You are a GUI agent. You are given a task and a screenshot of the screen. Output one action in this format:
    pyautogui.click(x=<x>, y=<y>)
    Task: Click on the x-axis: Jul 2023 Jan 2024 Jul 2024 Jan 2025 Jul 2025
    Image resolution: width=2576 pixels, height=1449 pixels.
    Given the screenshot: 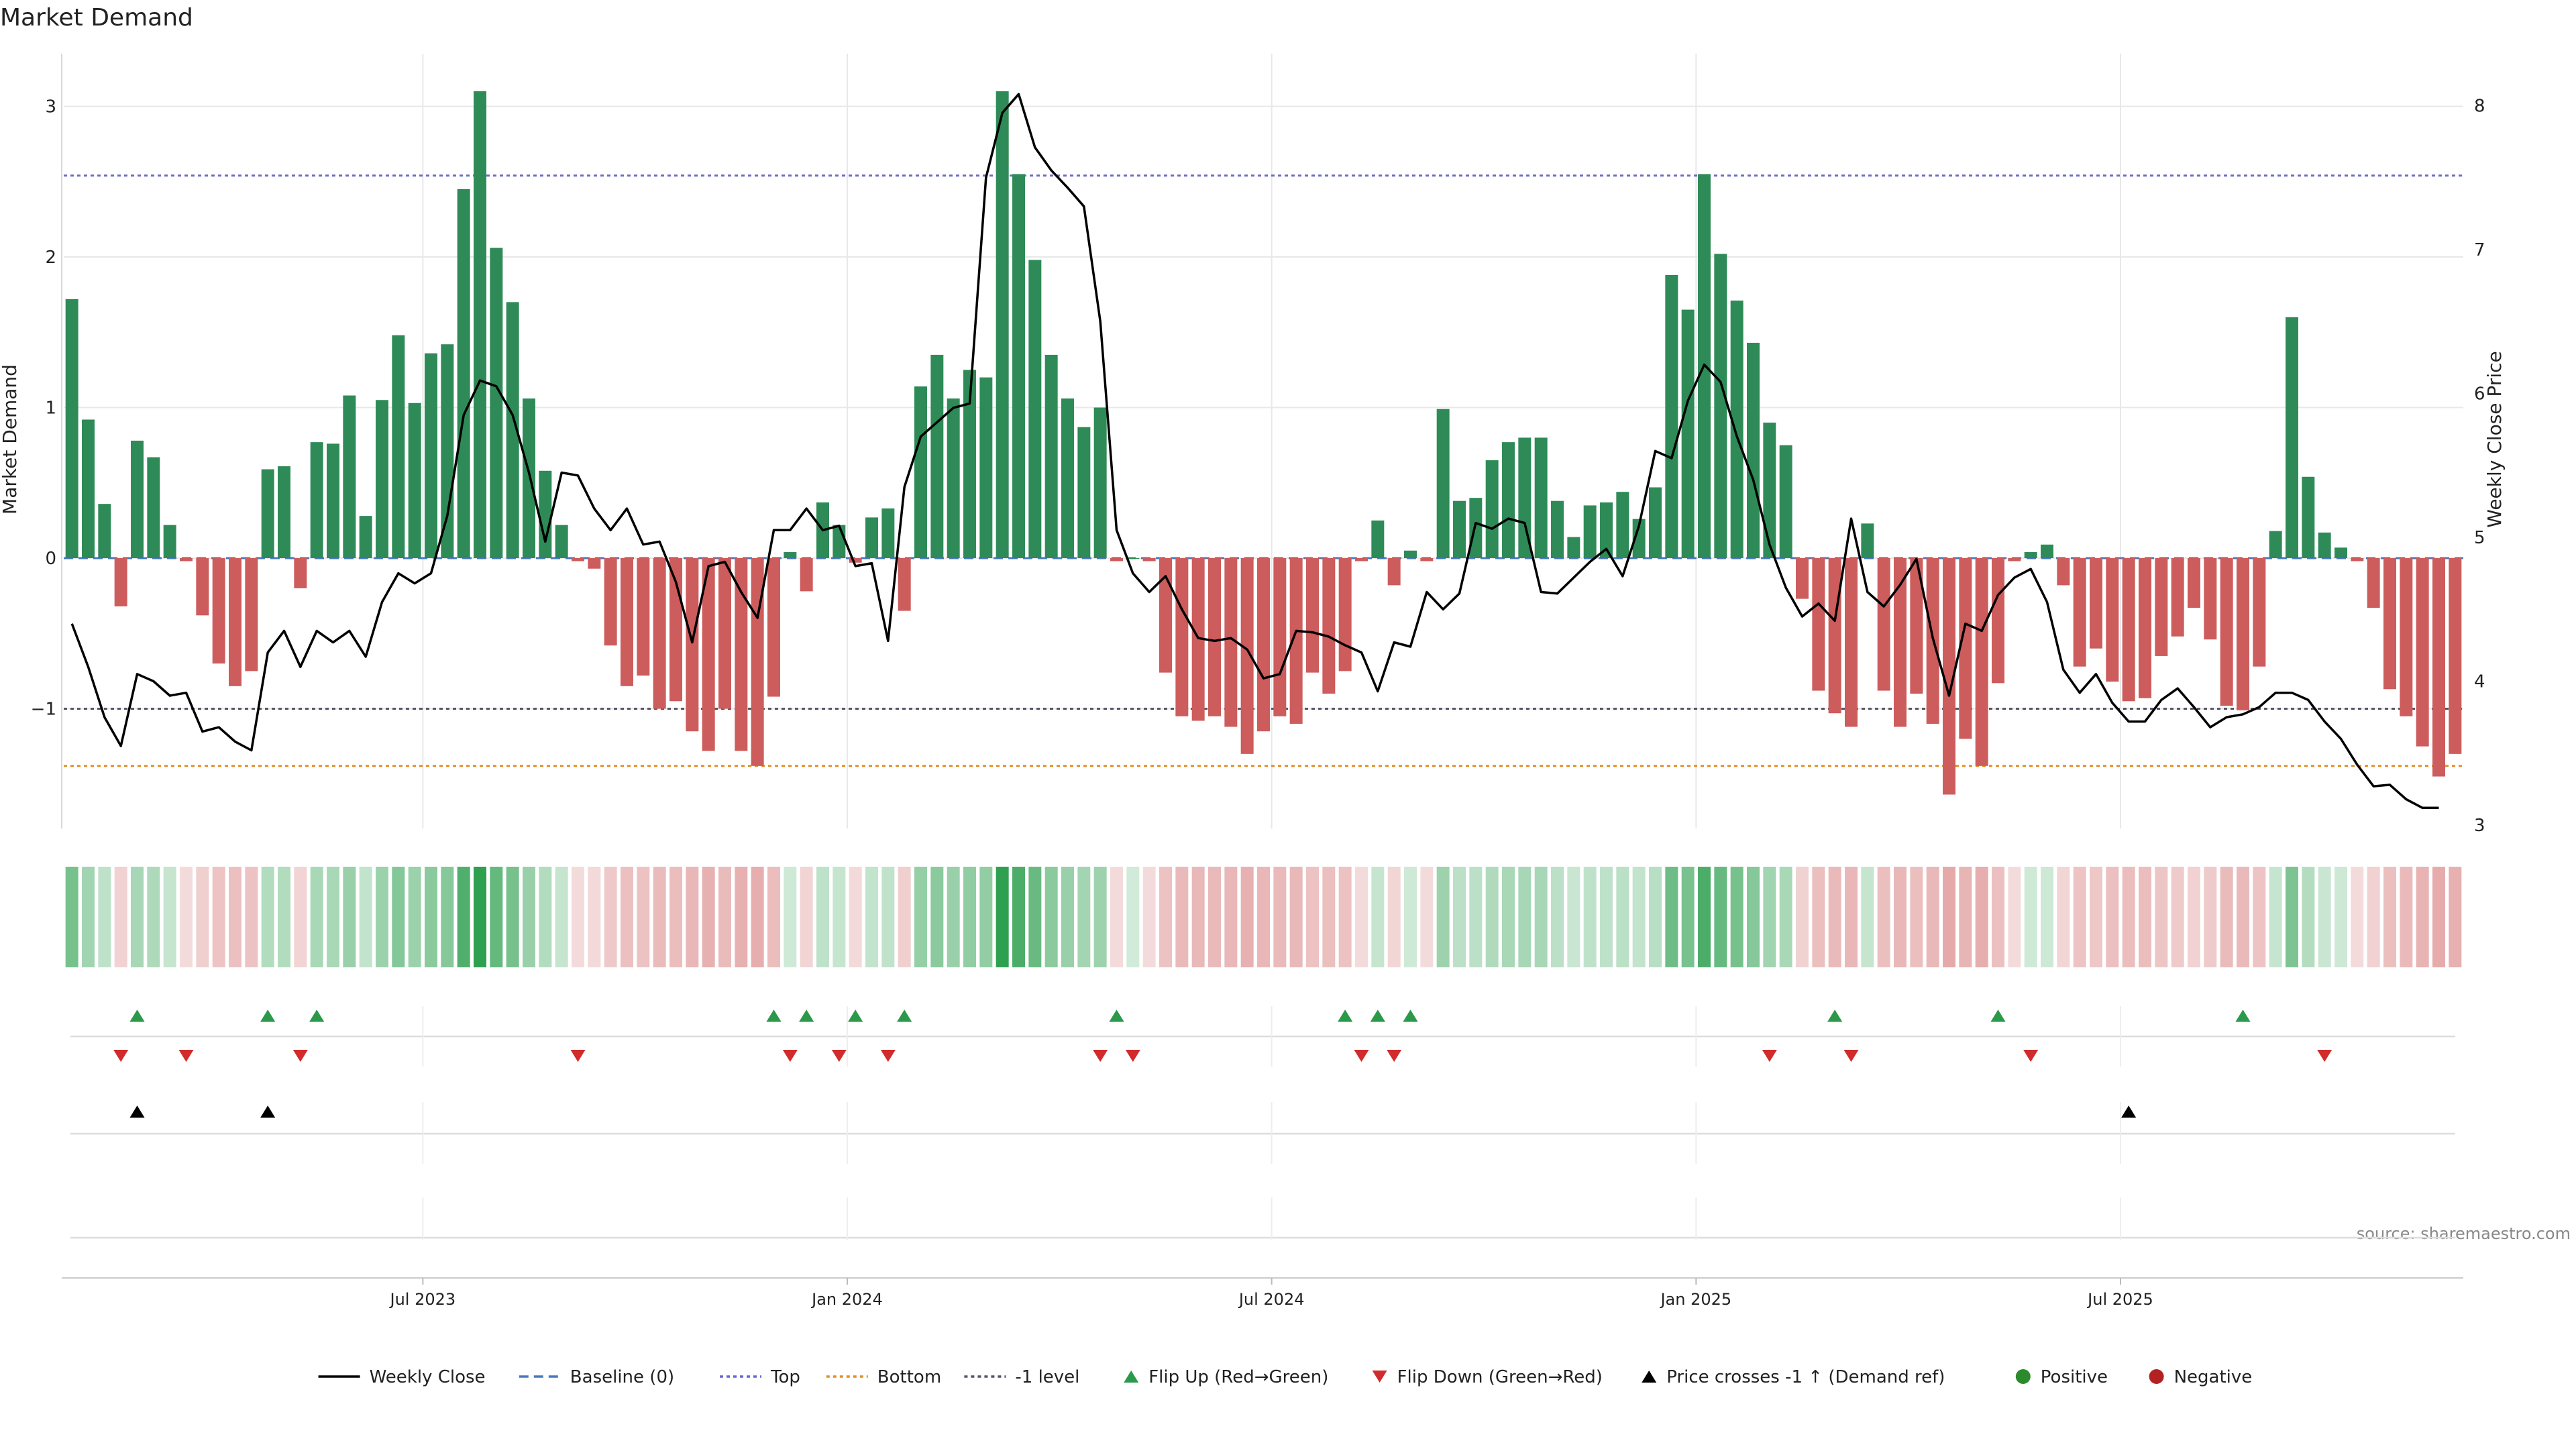 What is the action you would take?
    pyautogui.click(x=1262, y=1293)
    